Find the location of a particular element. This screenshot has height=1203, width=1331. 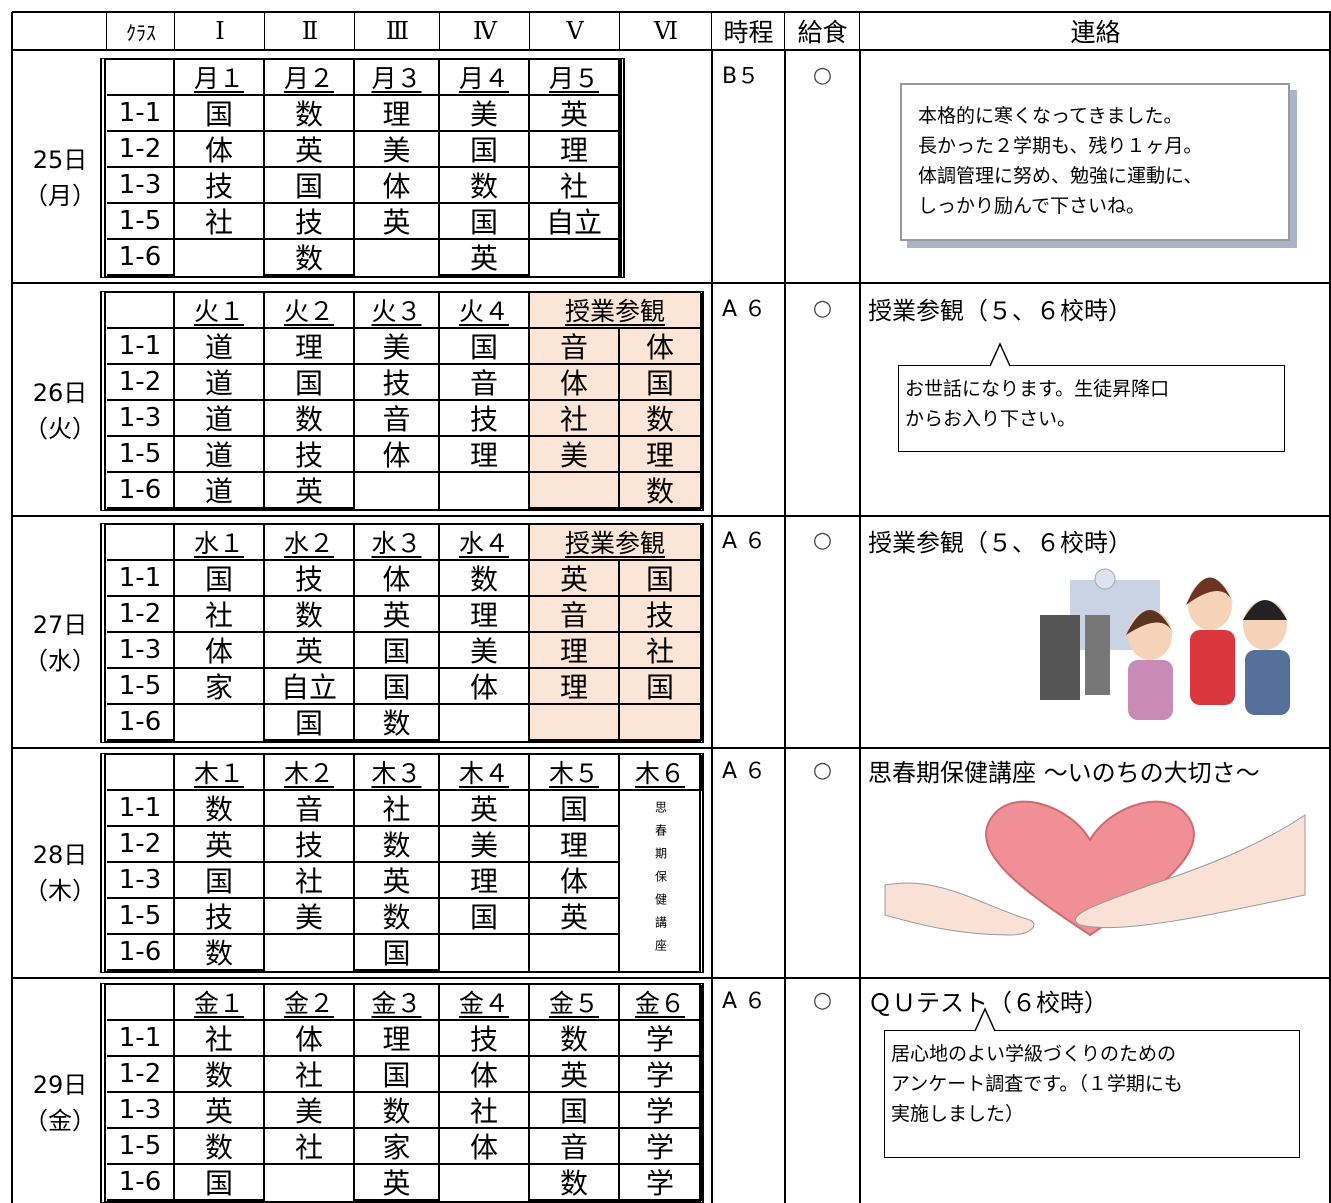

day-period: 木２ is located at coordinates (310, 773).